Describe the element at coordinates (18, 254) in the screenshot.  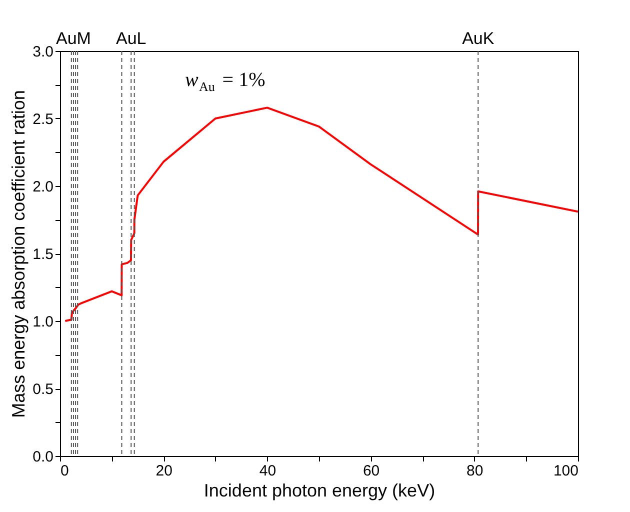
I see `y-axis-title: Mass energy absorption coefficient ration` at that location.